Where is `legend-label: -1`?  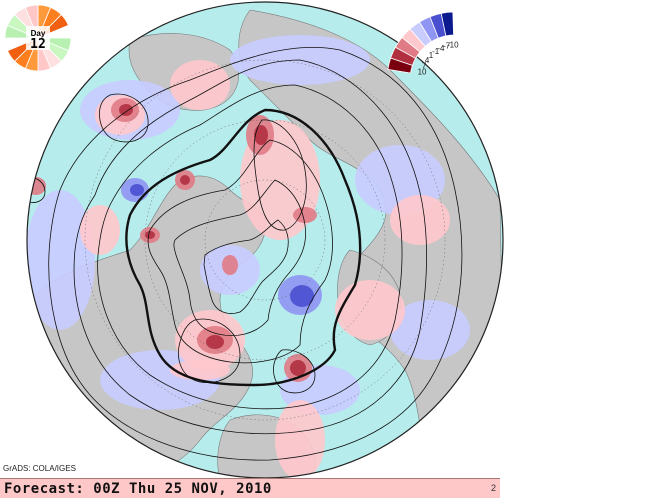
legend-label: -1 is located at coordinates (436, 51).